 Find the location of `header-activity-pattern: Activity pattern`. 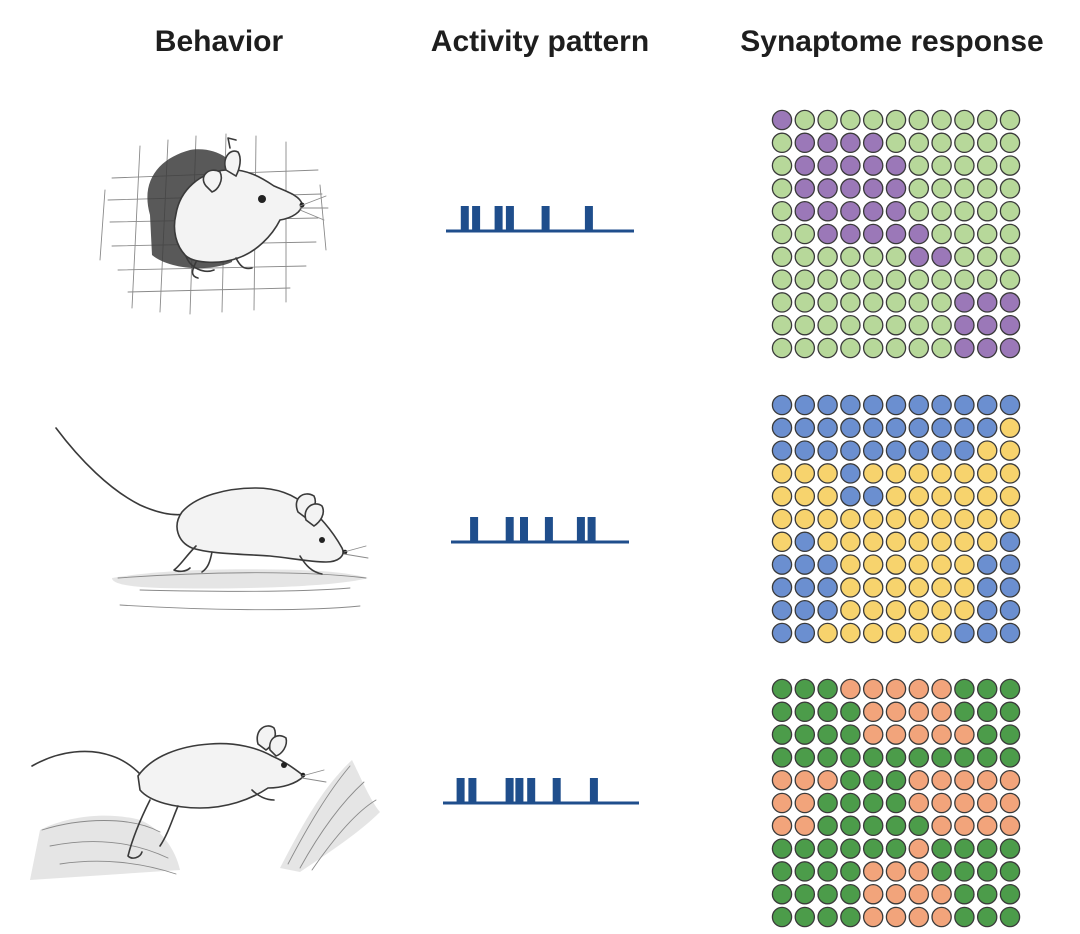

header-activity-pattern: Activity pattern is located at coordinates (540, 41).